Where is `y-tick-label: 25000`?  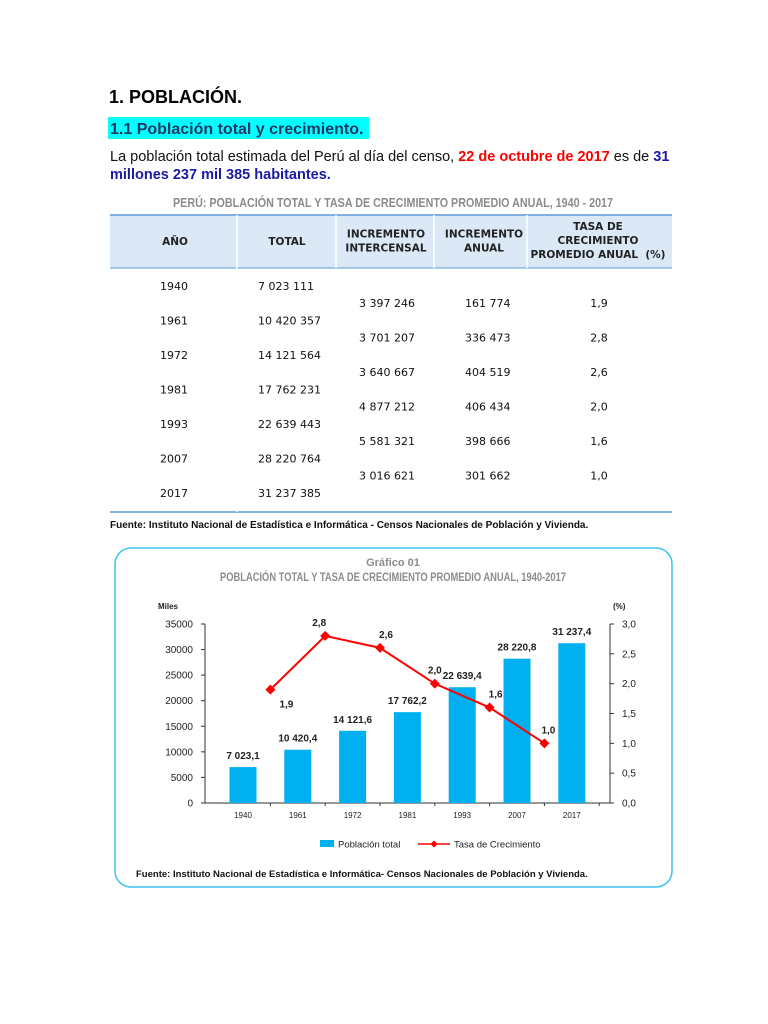 y-tick-label: 25000 is located at coordinates (179, 676).